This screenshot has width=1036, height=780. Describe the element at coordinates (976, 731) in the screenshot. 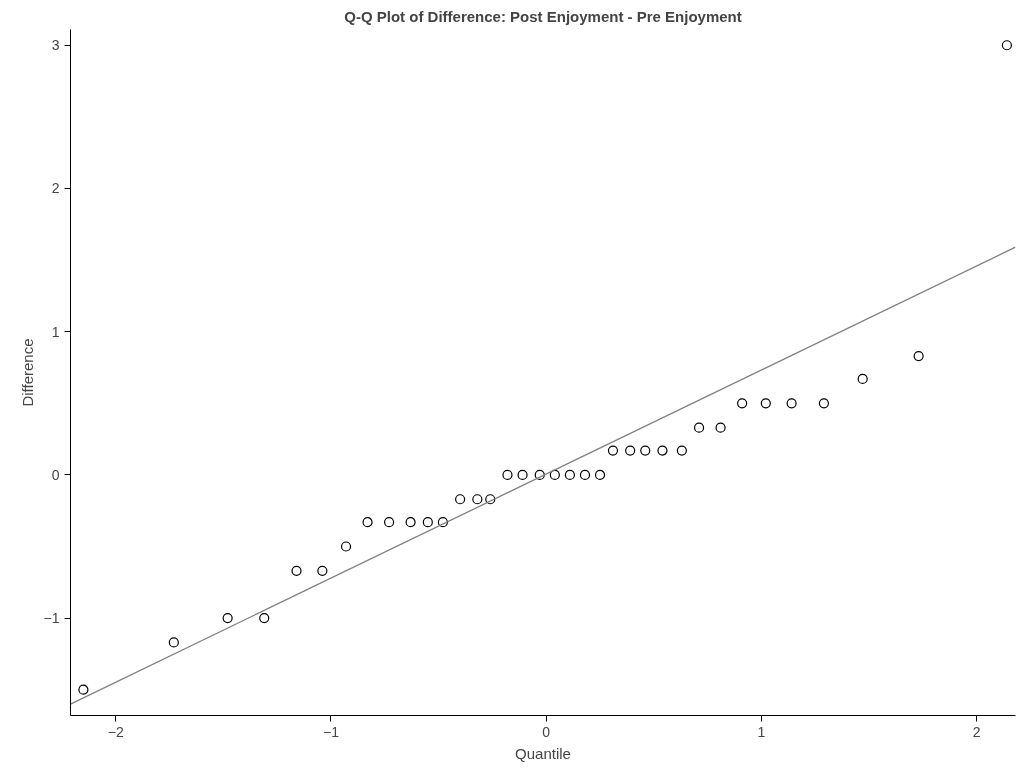

I see `x-tick-label: 2` at that location.